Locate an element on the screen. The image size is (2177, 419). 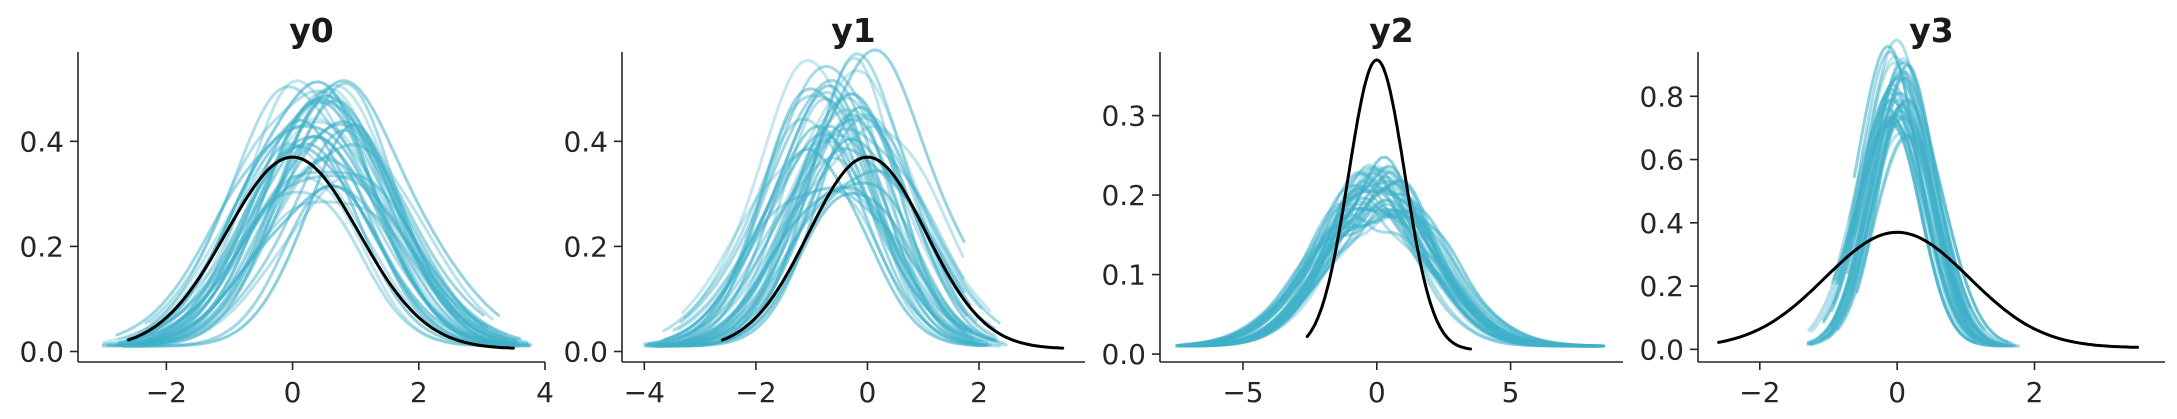
y-tick-label: 0.8 is located at coordinates (1661, 96).